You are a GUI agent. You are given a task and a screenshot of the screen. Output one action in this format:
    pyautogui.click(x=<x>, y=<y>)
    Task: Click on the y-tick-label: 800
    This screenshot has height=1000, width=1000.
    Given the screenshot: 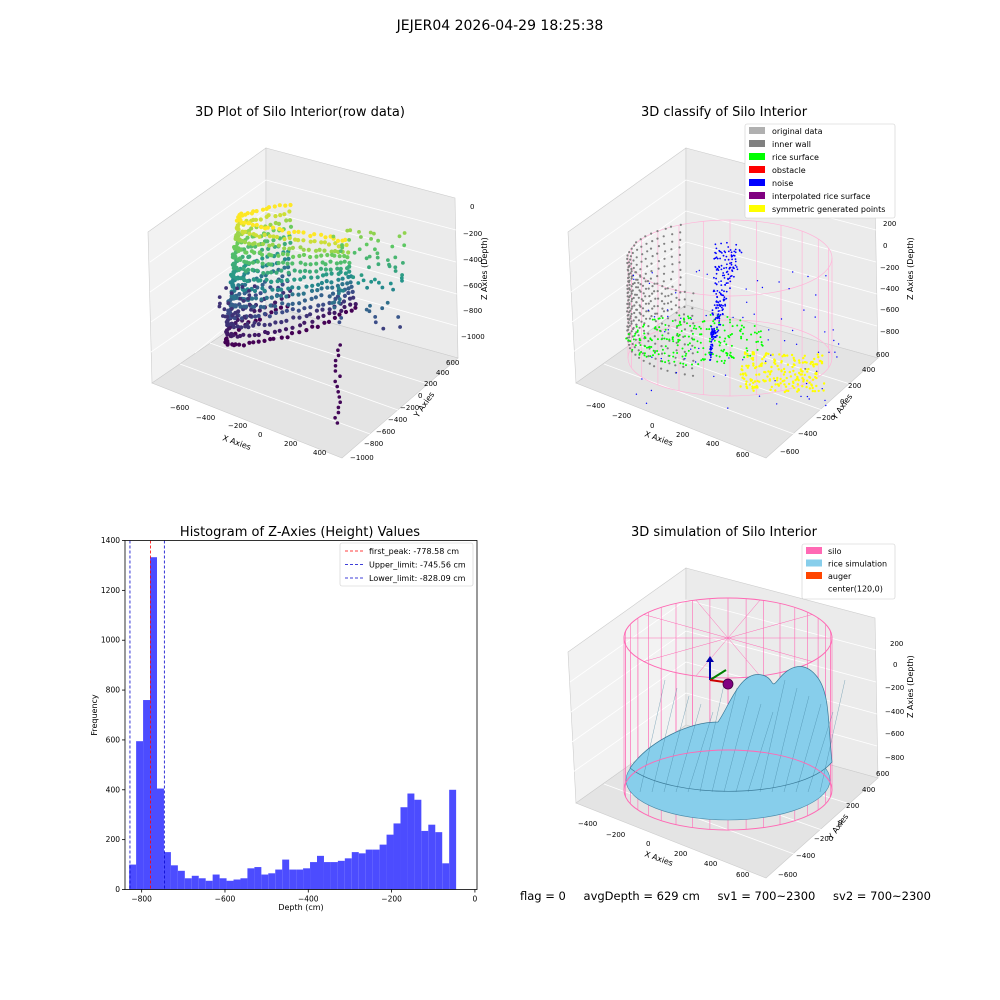 What is the action you would take?
    pyautogui.click(x=113, y=690)
    